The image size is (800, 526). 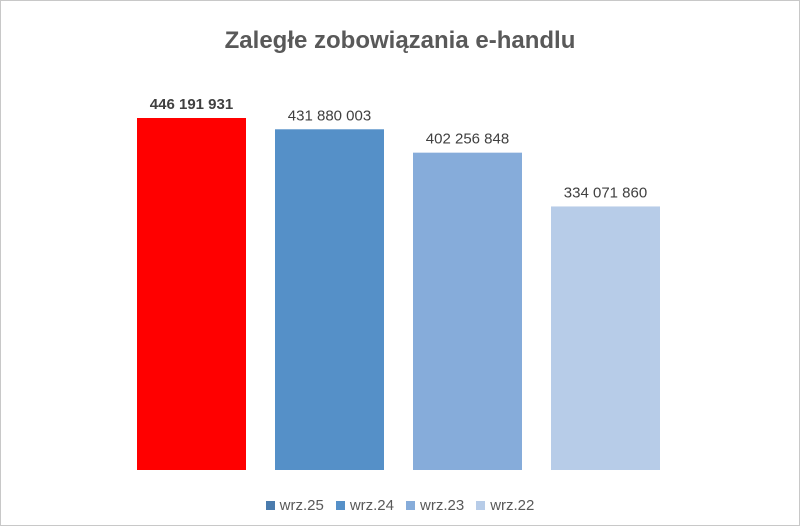 What do you see at coordinates (467, 311) in the screenshot?
I see `bar-wrz.23` at bounding box center [467, 311].